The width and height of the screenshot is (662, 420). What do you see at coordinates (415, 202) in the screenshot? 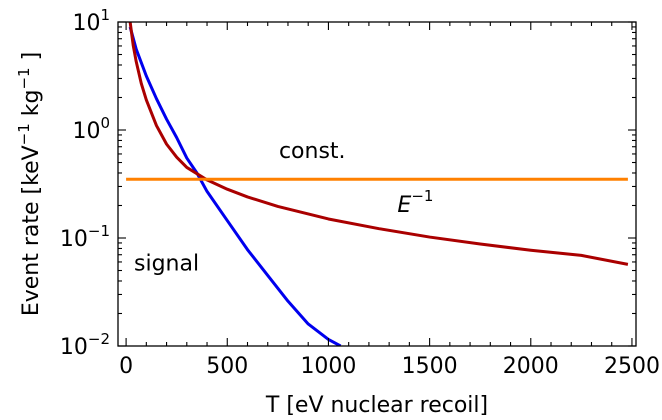
I see `annotation-e: E−1` at bounding box center [415, 202].